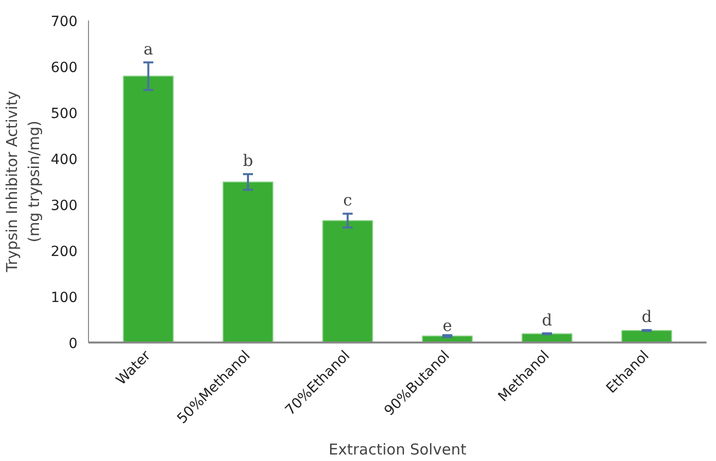 This screenshot has height=461, width=716. Describe the element at coordinates (73, 344) in the screenshot. I see `y-tick-label: 0` at that location.